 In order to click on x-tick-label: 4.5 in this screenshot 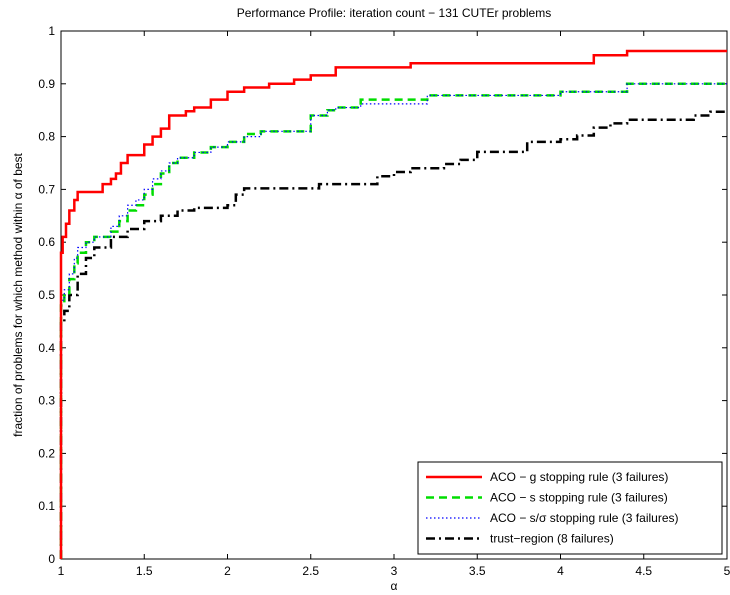, I will do `click(643, 571)`.